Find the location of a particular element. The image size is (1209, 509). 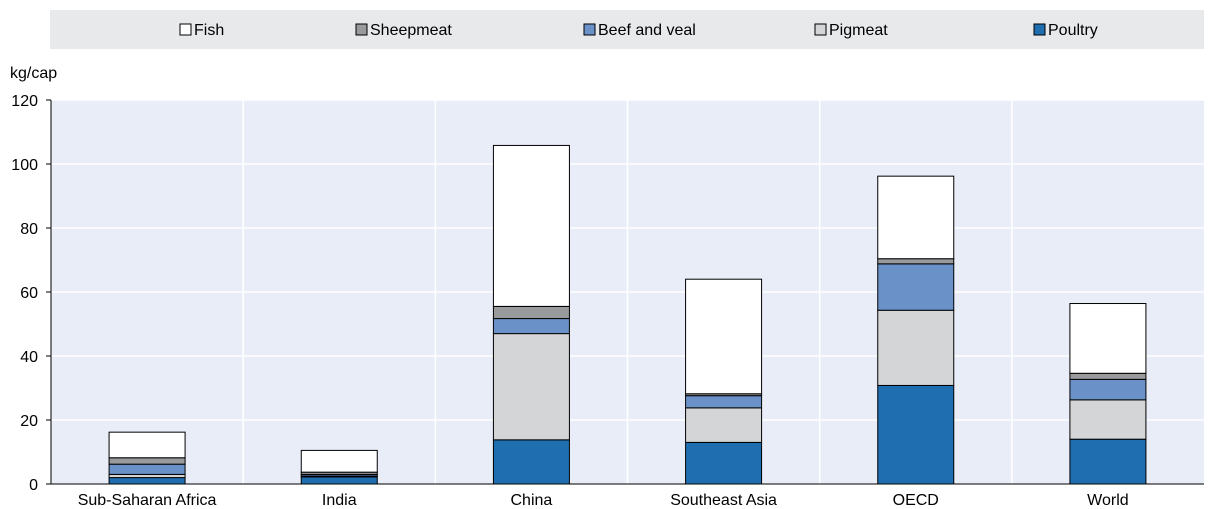

legend-label: Fish is located at coordinates (209, 30).